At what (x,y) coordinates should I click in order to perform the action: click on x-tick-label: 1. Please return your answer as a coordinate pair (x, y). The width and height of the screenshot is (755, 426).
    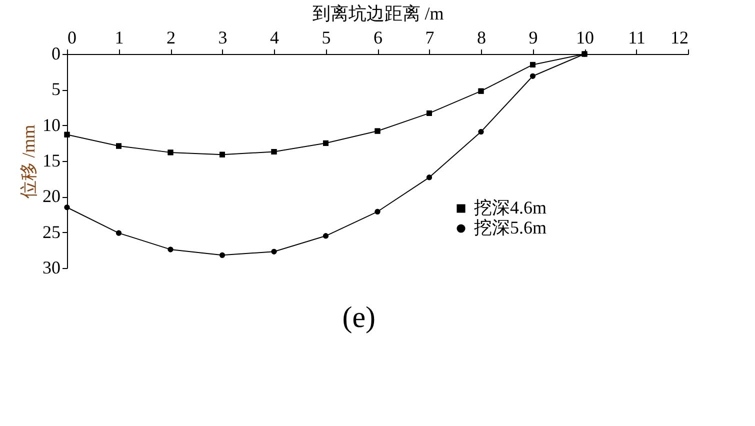
    Looking at the image, I should click on (119, 38).